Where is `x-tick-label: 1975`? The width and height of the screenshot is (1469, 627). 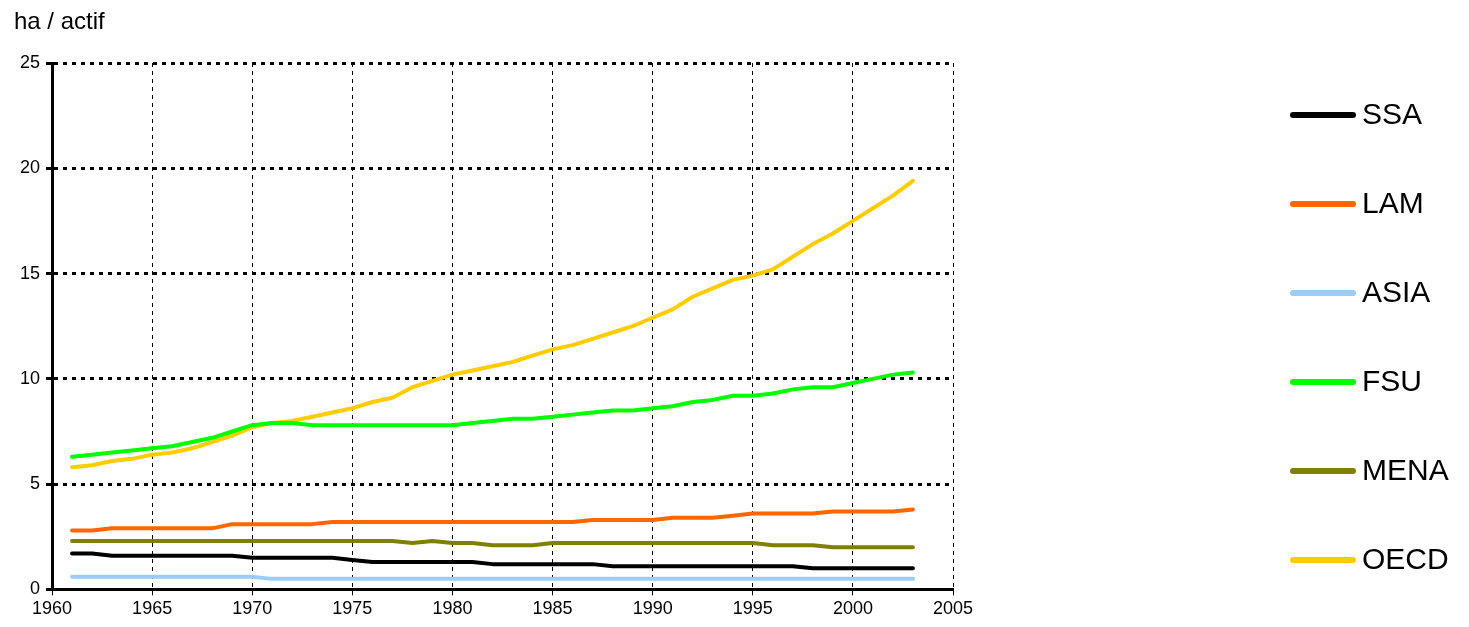 x-tick-label: 1975 is located at coordinates (352, 608).